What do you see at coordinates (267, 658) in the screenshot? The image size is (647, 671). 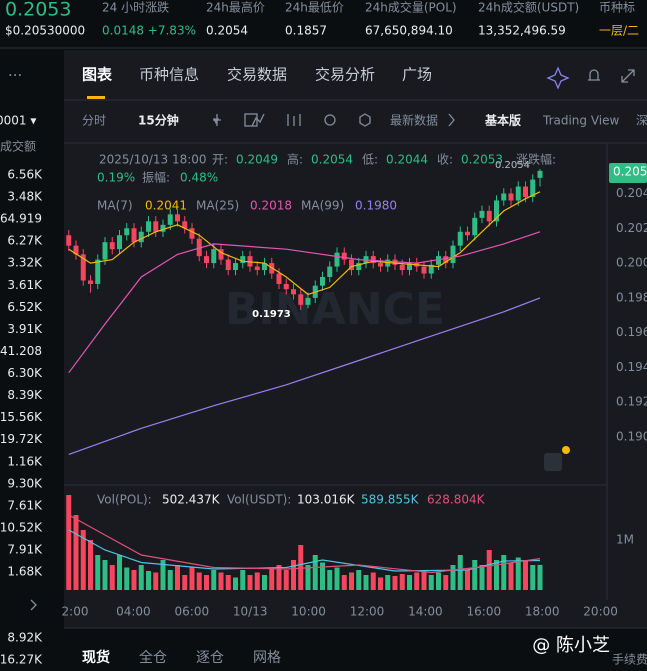 I see `bottom-tab: 网格` at bounding box center [267, 658].